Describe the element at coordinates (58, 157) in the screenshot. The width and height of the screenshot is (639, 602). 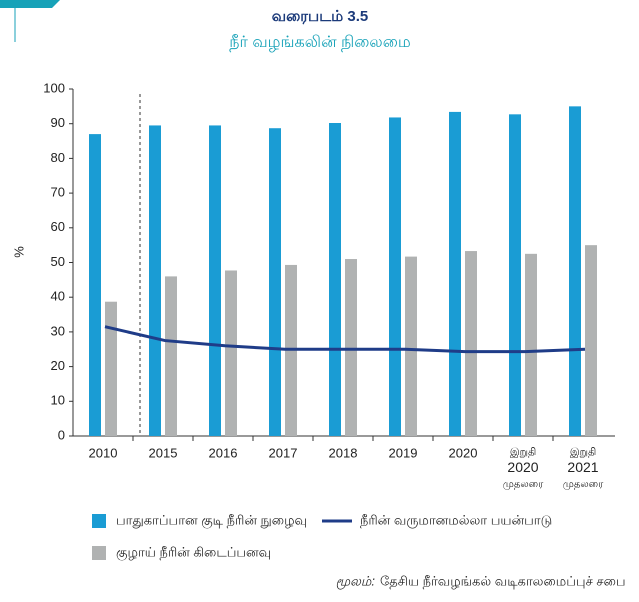
I see `y-tick-label: 80` at that location.